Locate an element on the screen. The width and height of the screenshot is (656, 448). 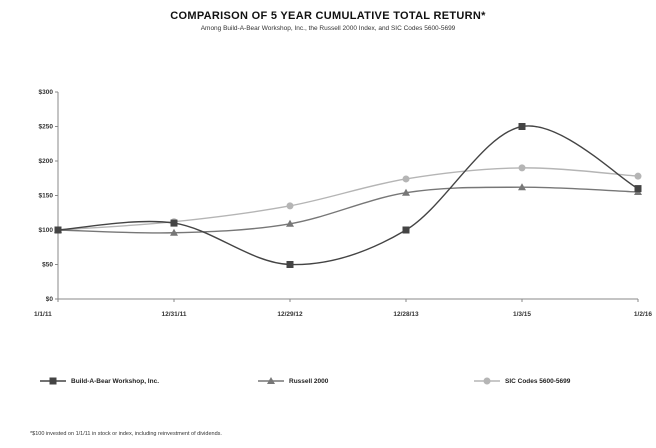
y-tick-label: $200 is located at coordinates (46, 161).